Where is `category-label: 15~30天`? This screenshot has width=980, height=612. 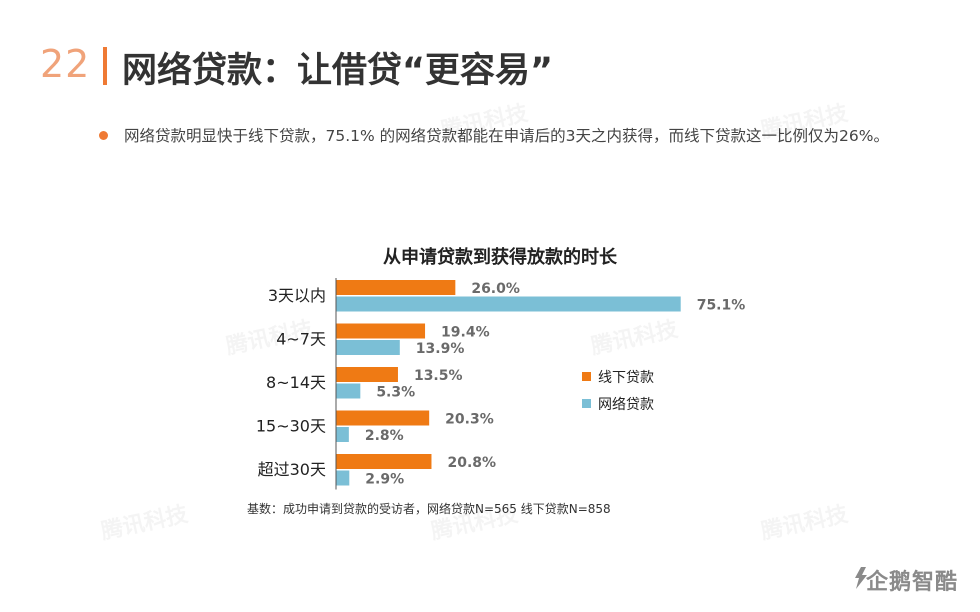
category-label: 15~30天 is located at coordinates (291, 426).